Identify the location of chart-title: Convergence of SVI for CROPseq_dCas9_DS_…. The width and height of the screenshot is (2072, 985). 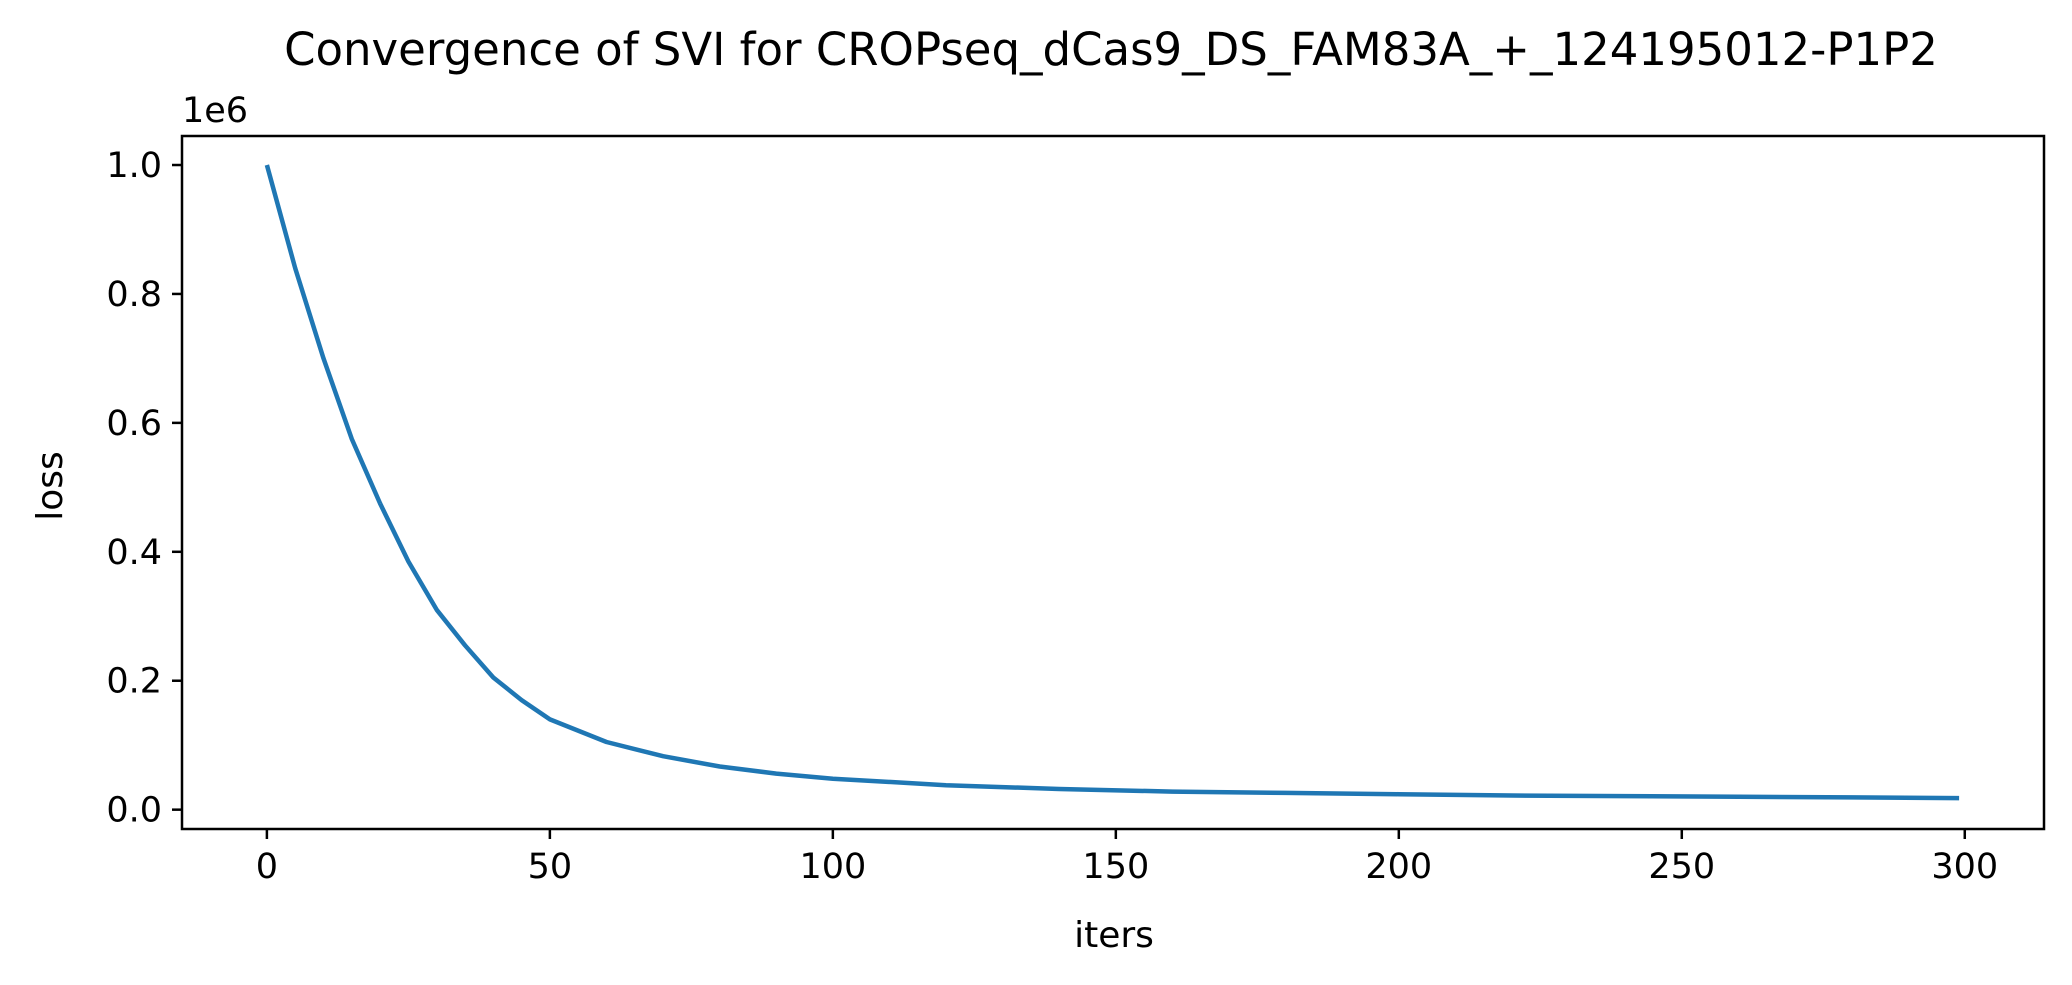
(1111, 49).